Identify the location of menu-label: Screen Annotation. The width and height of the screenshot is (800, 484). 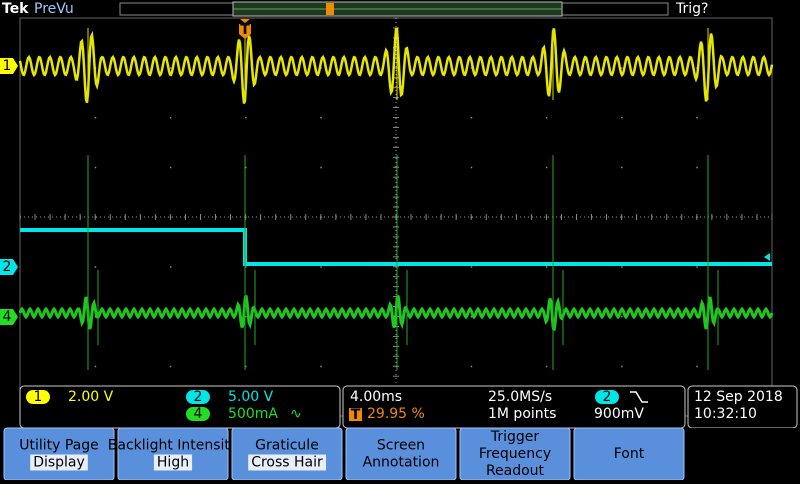
(401, 454).